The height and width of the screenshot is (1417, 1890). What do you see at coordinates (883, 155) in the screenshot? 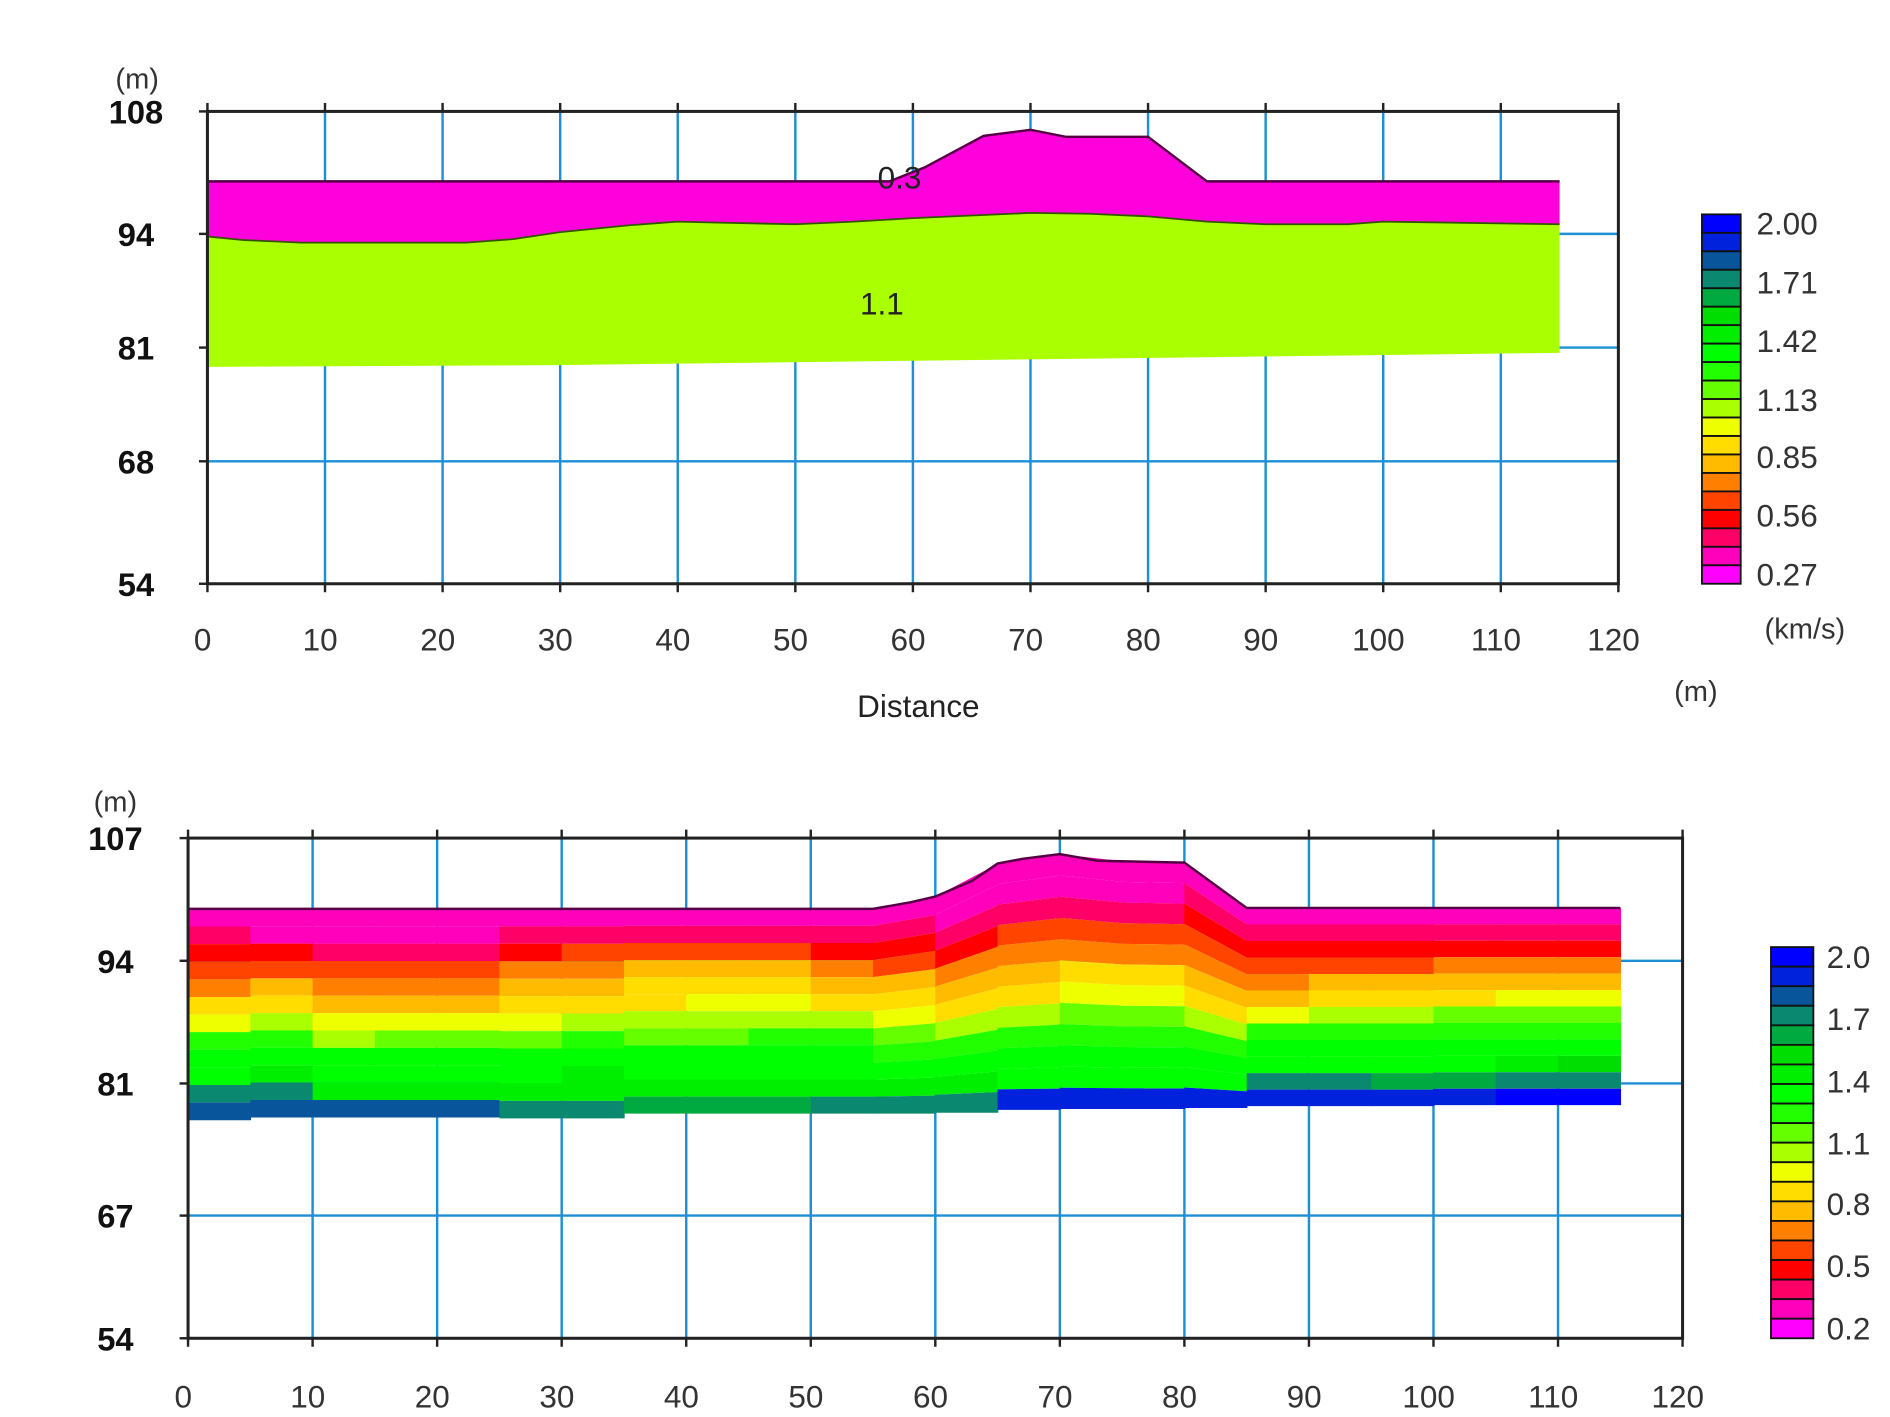
I see `surface-line` at bounding box center [883, 155].